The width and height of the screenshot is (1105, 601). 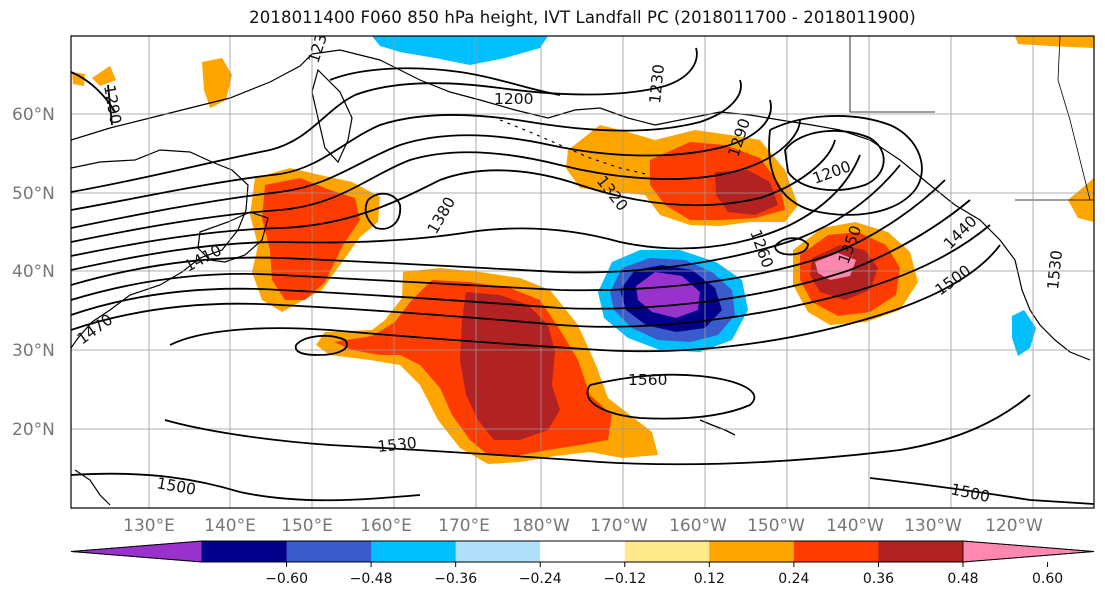 I want to click on colorbar-tick-label: 0.36, so click(x=878, y=579).